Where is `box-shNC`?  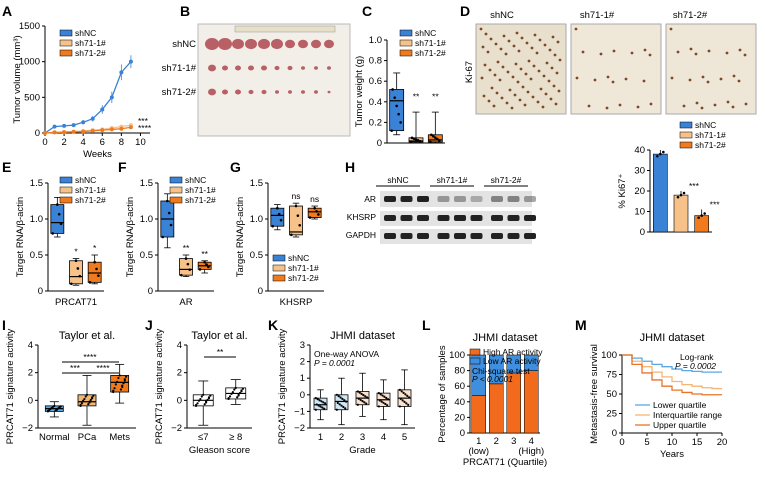
box-shNC is located at coordinates (397, 110).